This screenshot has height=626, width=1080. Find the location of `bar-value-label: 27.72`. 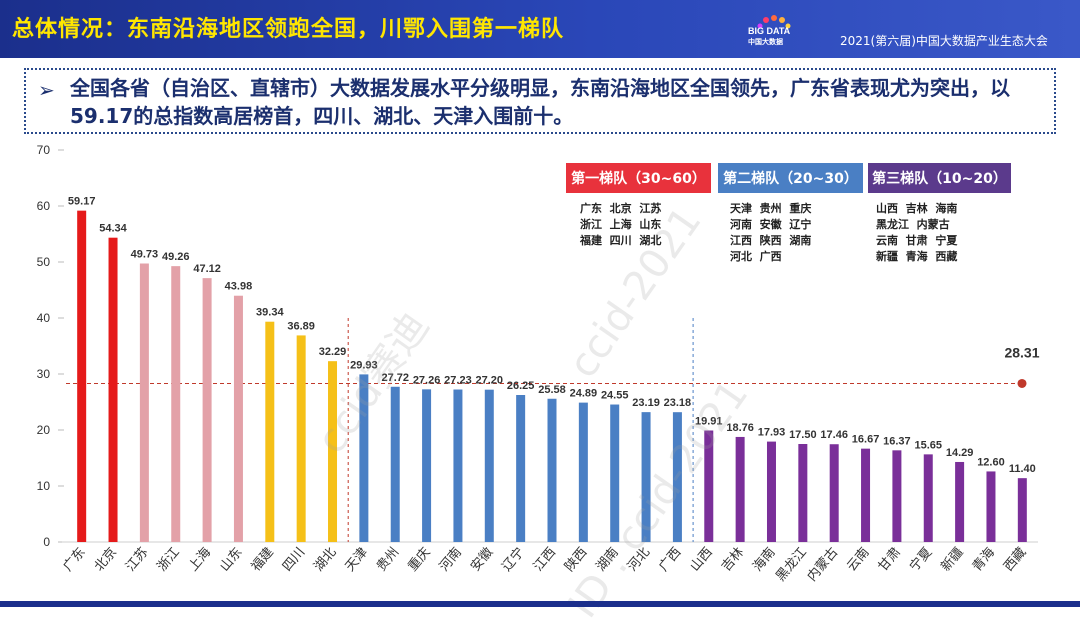

bar-value-label: 27.72 is located at coordinates (395, 378).